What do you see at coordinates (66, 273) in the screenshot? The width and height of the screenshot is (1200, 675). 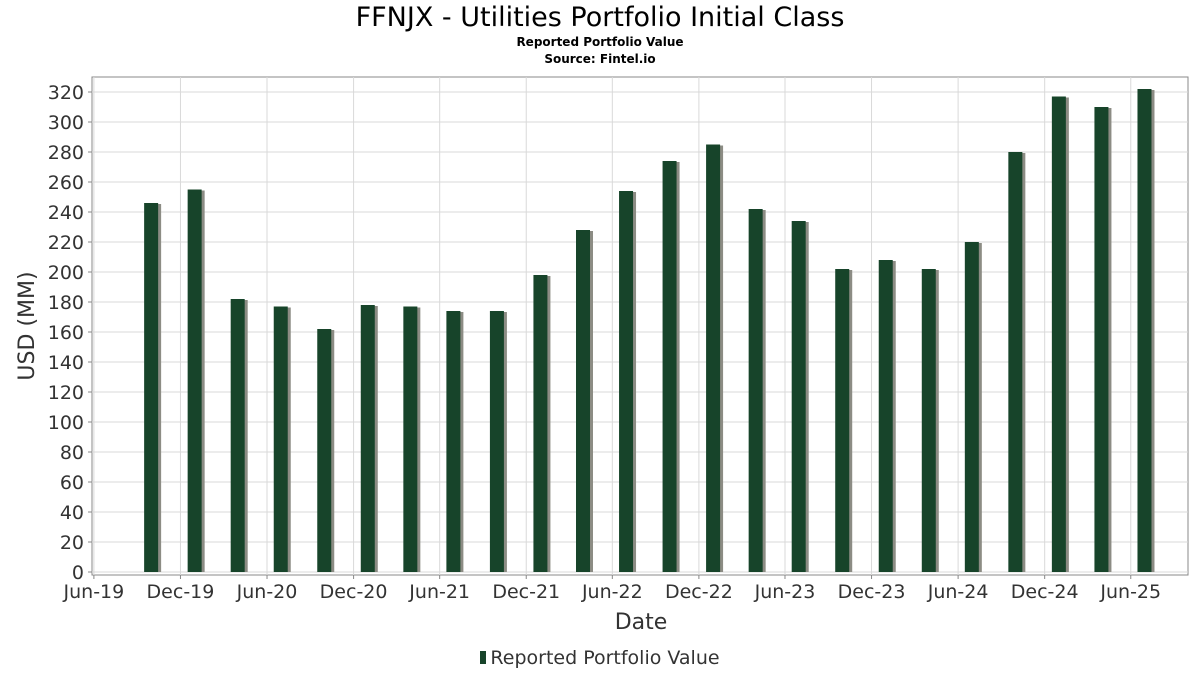 I see `y-tick-label: 200` at bounding box center [66, 273].